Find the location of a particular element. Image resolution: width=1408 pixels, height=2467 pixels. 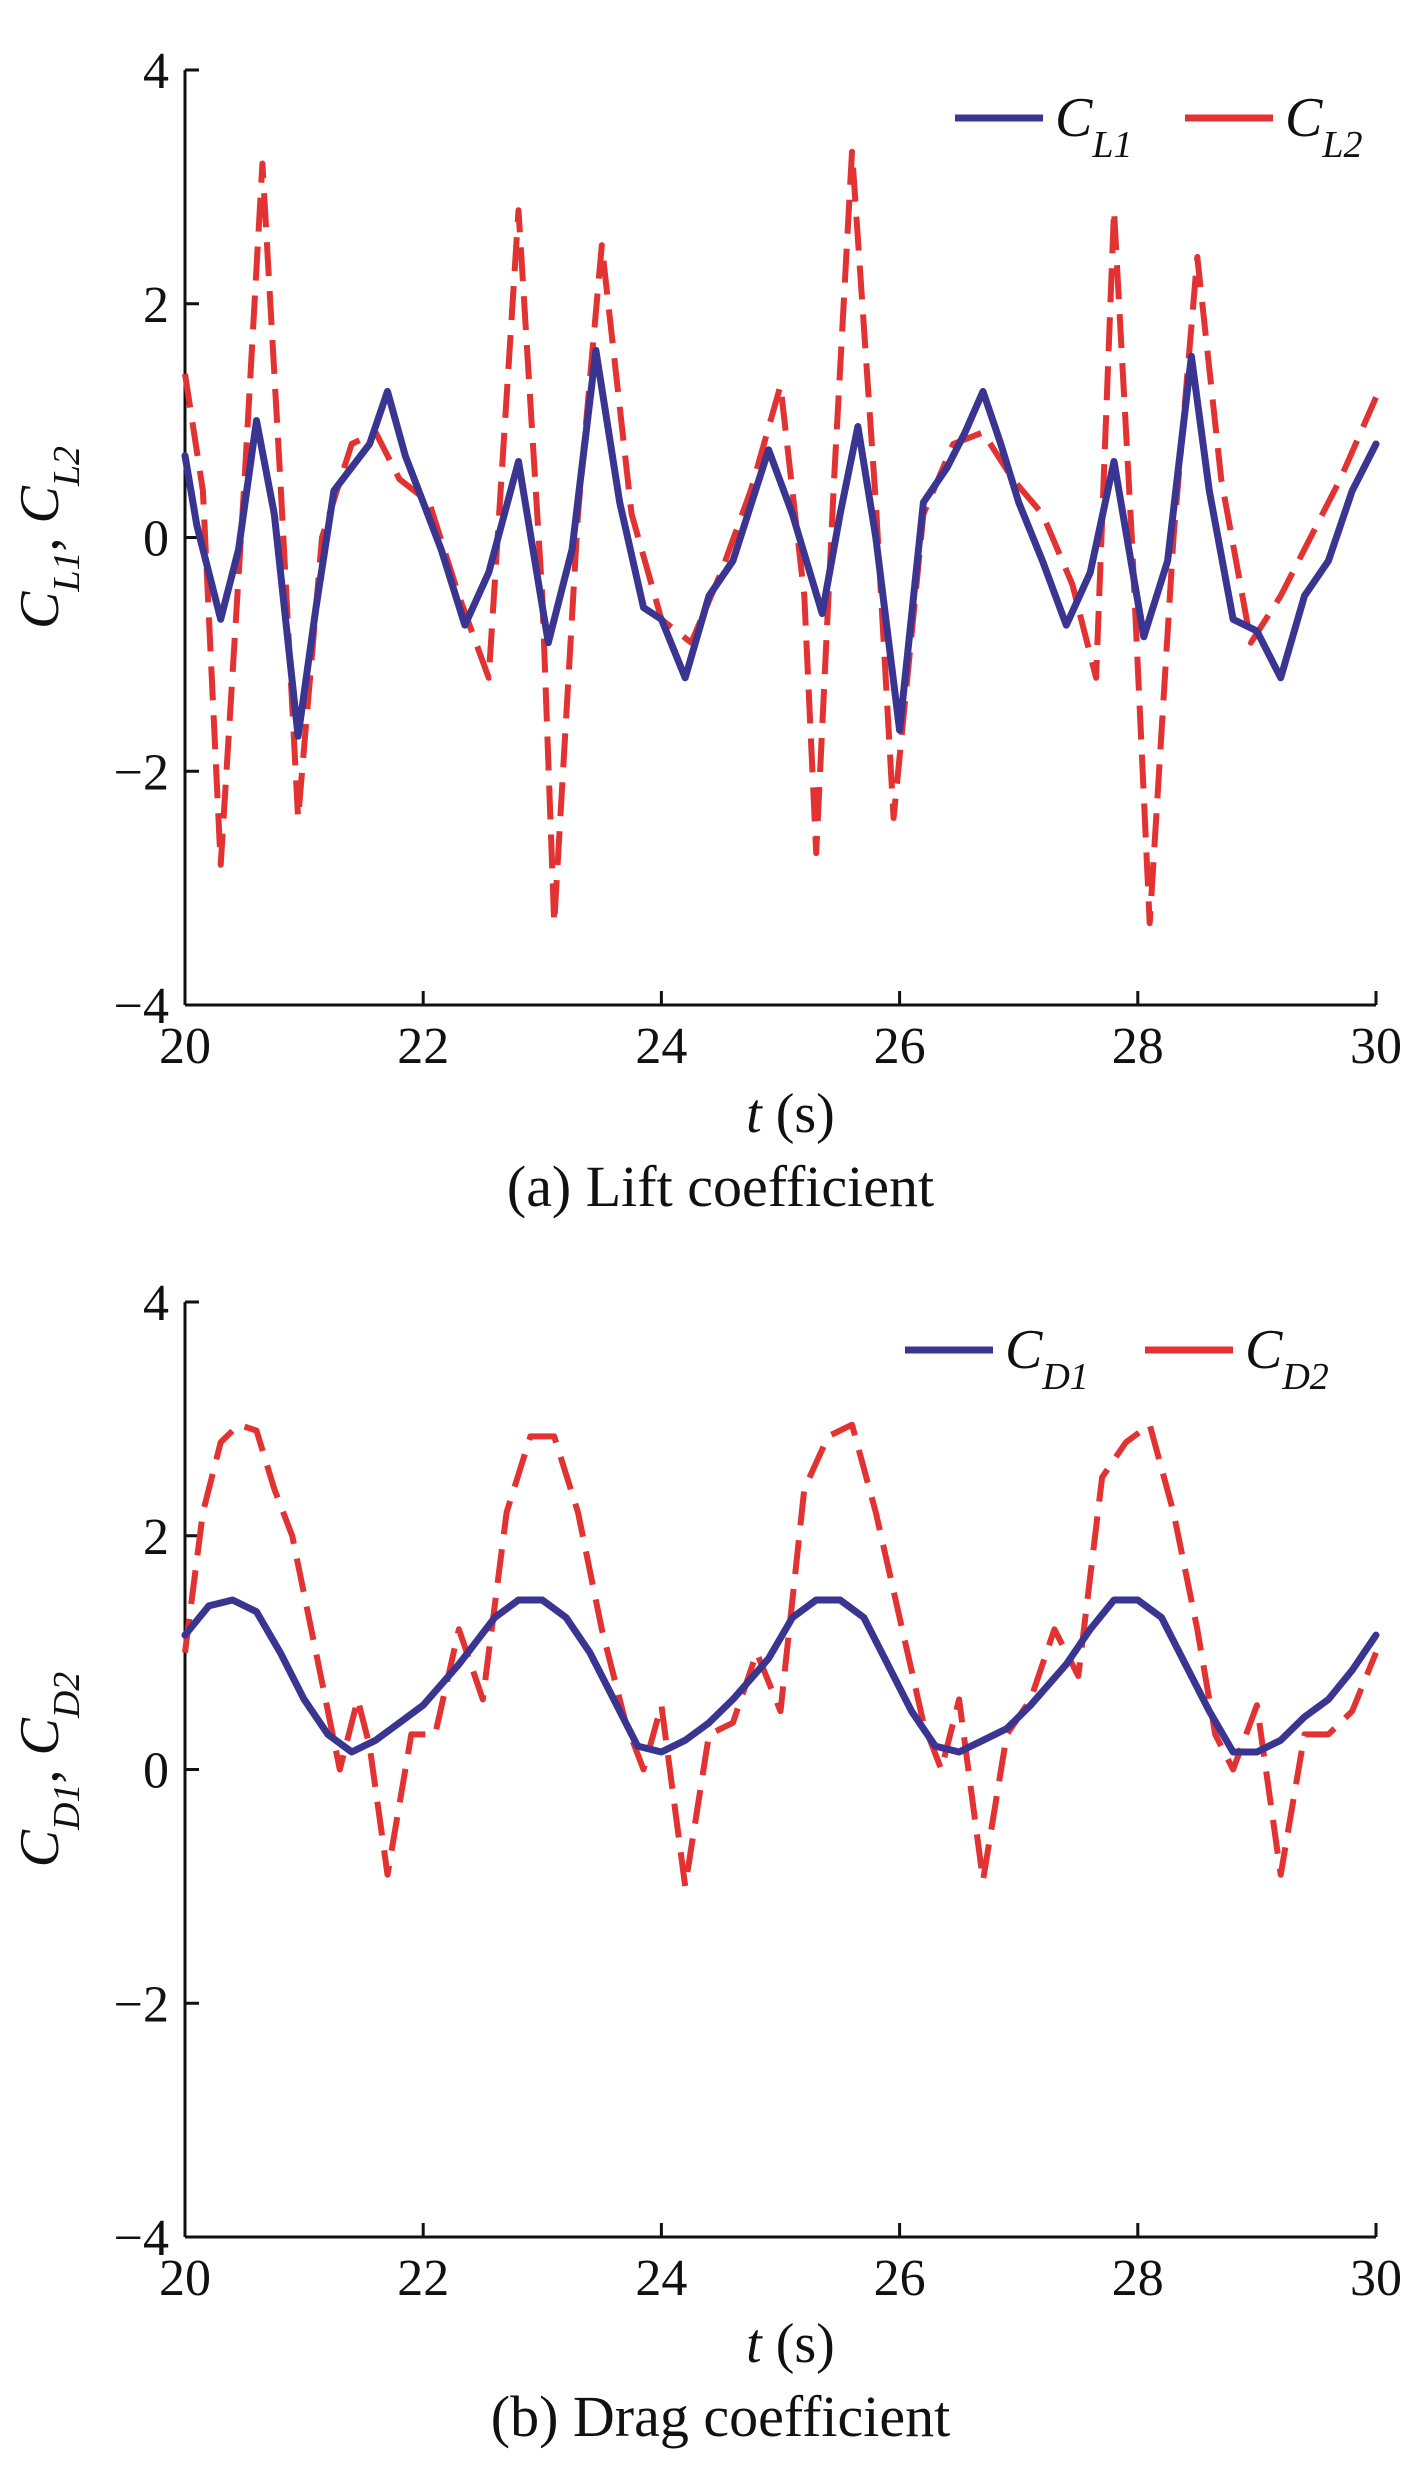

drag-y-axis-title: CD1, CD2 is located at coordinates (48, 1770).